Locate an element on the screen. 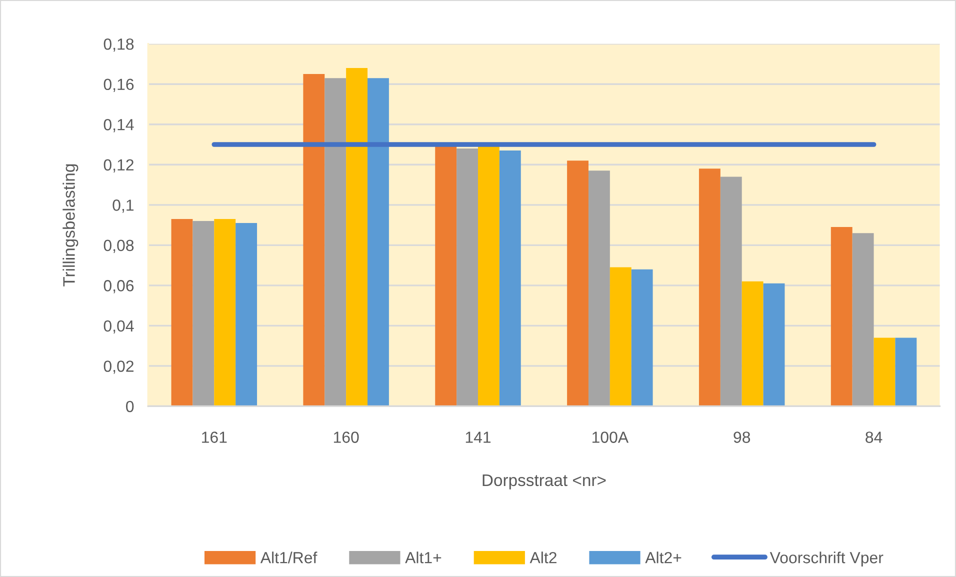 The width and height of the screenshot is (956, 577). y-tick-label: 0,18 is located at coordinates (119, 45).